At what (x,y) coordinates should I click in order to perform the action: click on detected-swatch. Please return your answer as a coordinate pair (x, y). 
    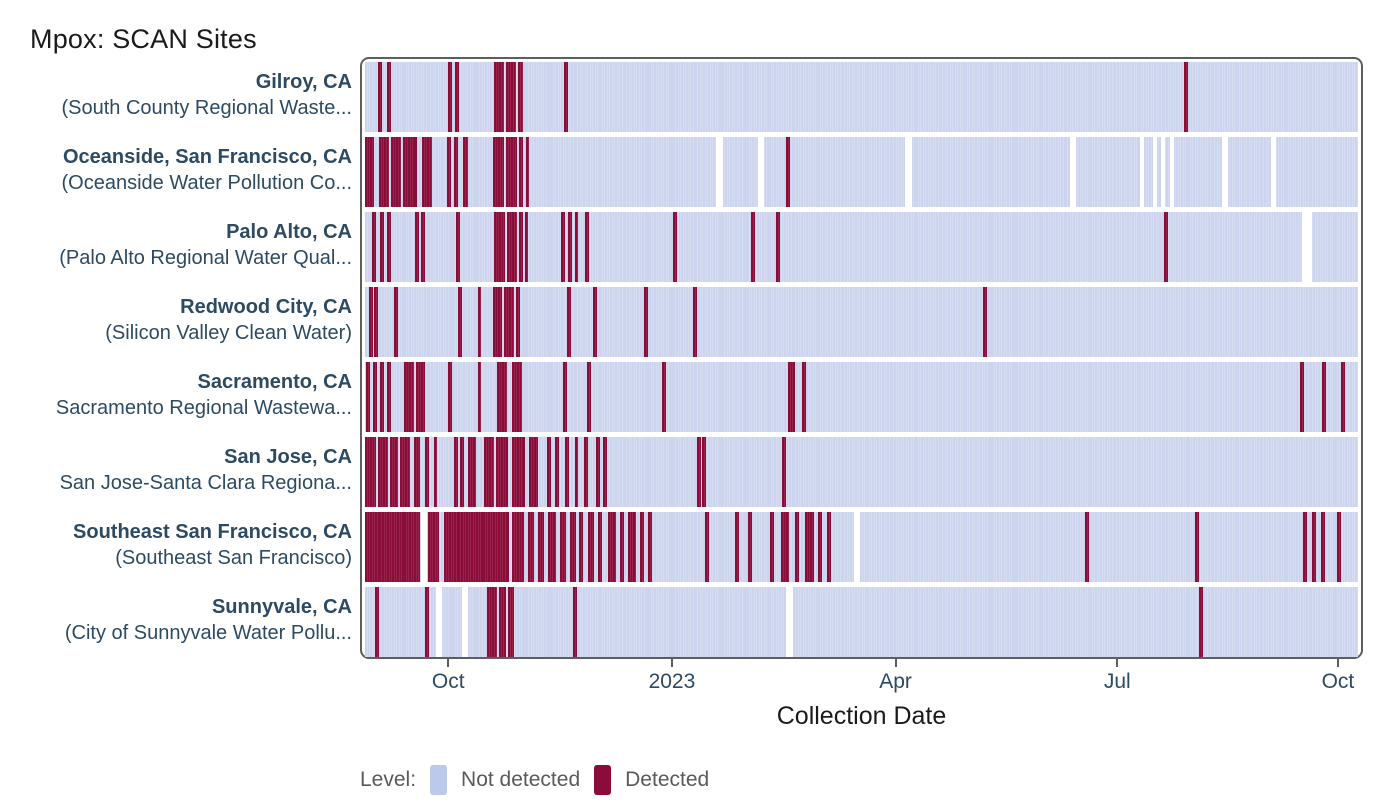
    Looking at the image, I should click on (603, 780).